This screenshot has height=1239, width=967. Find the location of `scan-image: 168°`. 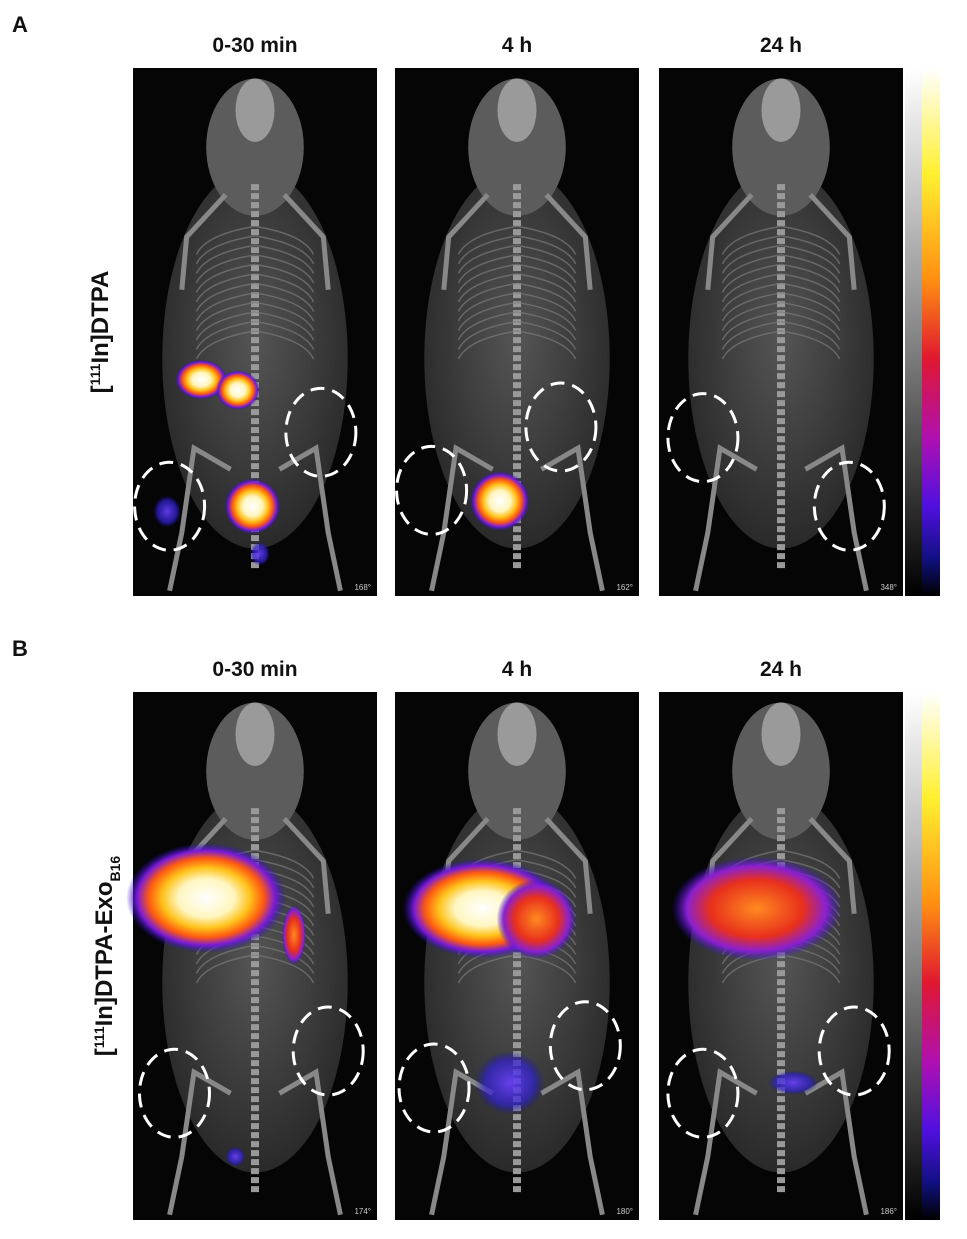

scan-image: 168° is located at coordinates (255, 332).